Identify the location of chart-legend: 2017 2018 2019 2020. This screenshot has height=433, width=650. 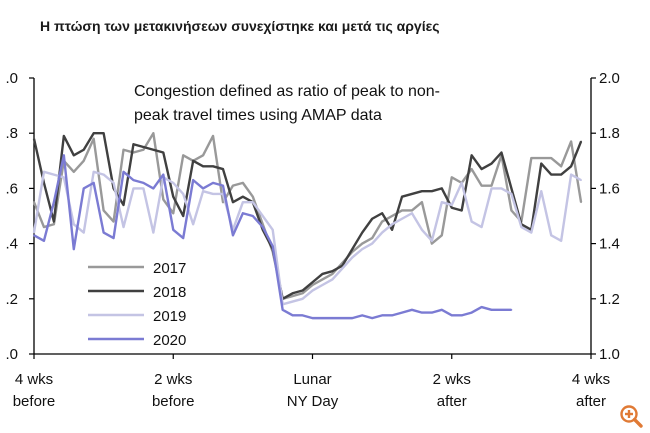
(137, 304).